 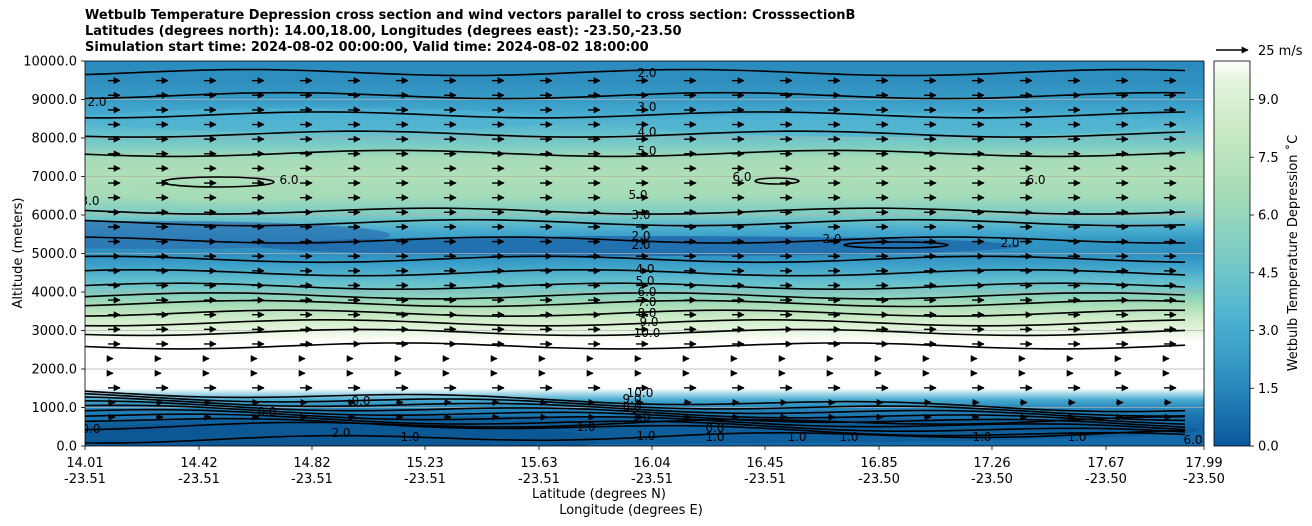 What do you see at coordinates (1268, 158) in the screenshot?
I see `colorbar-tick-label: 7.5` at bounding box center [1268, 158].